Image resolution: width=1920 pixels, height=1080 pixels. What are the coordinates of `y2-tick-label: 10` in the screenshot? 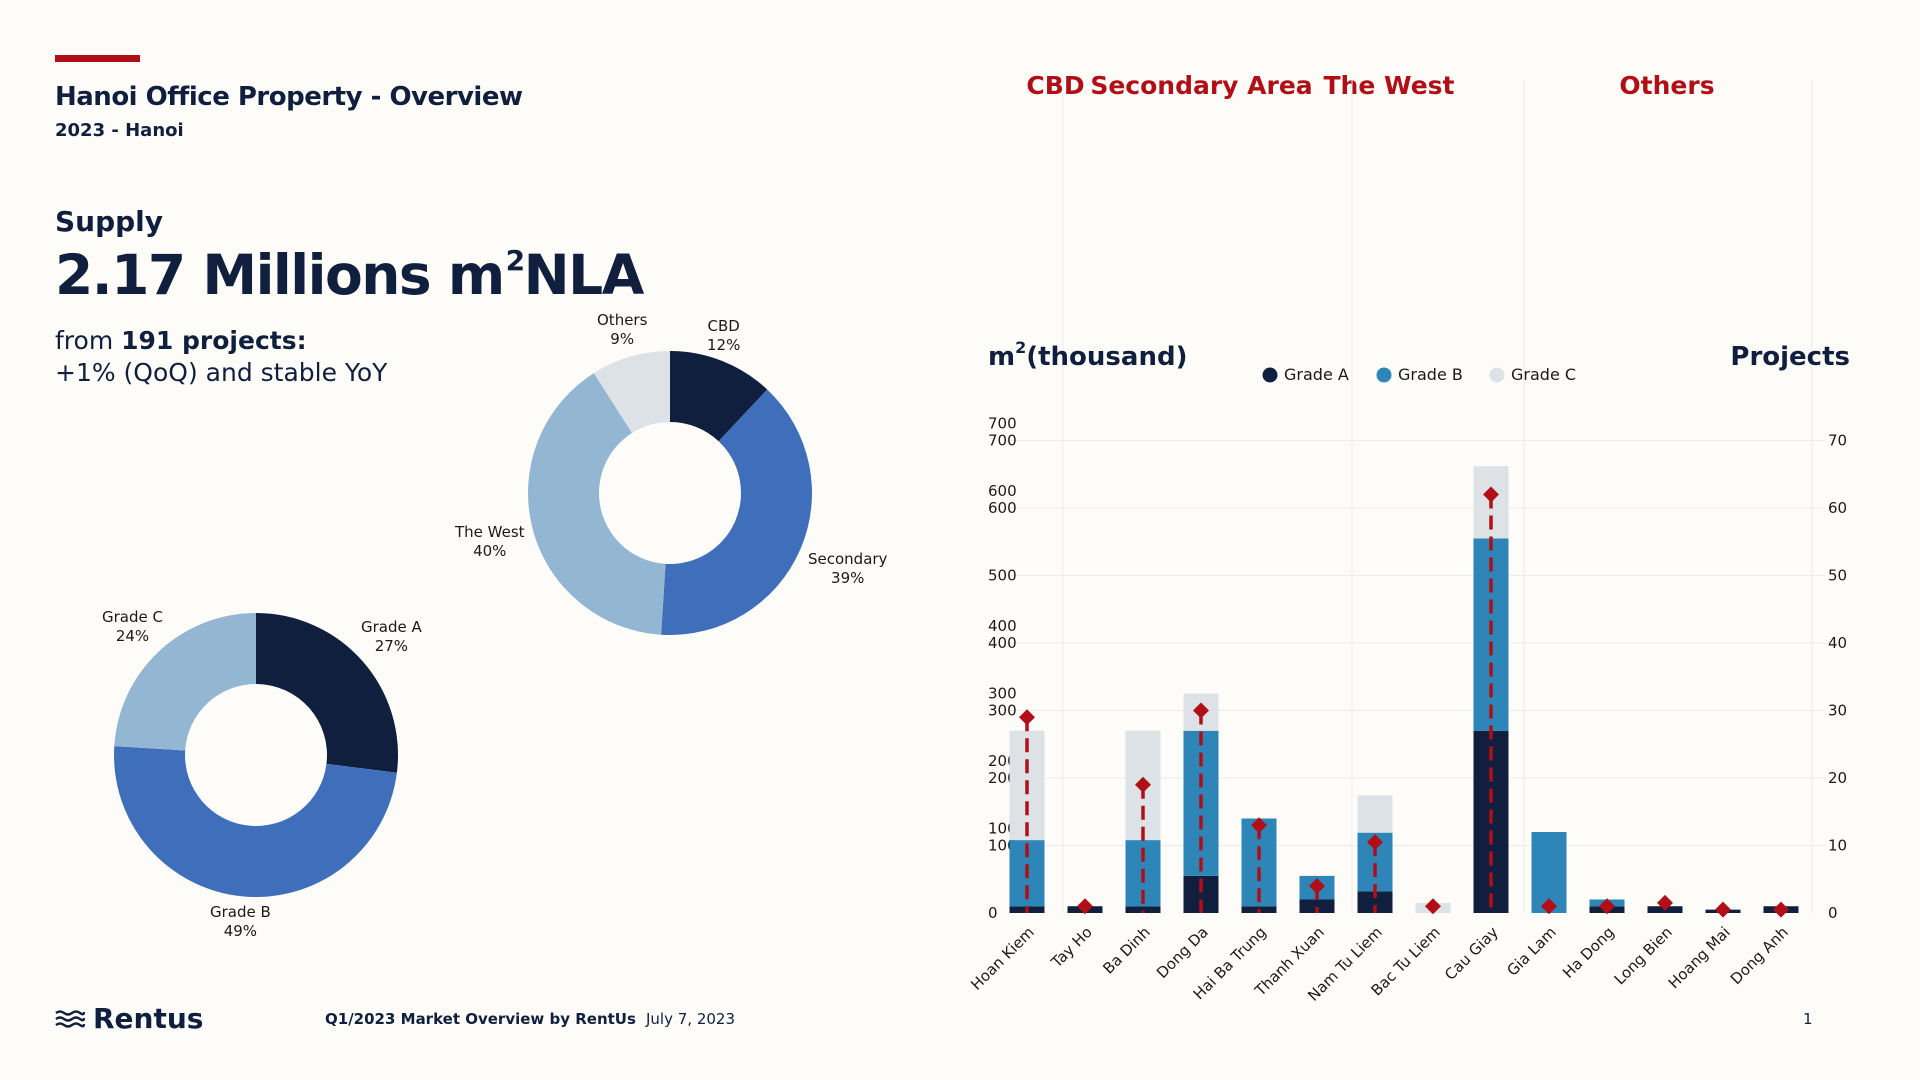 It's located at (1837, 846).